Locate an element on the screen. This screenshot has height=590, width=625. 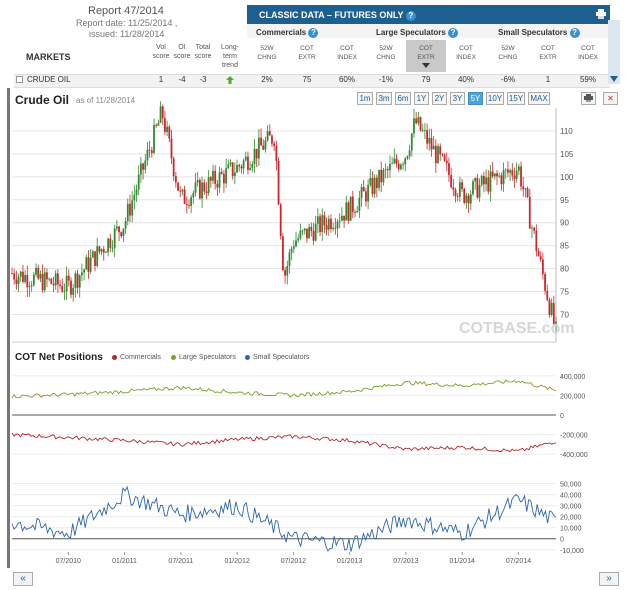
commercials-group-header: Commercials ? is located at coordinates (287, 33).